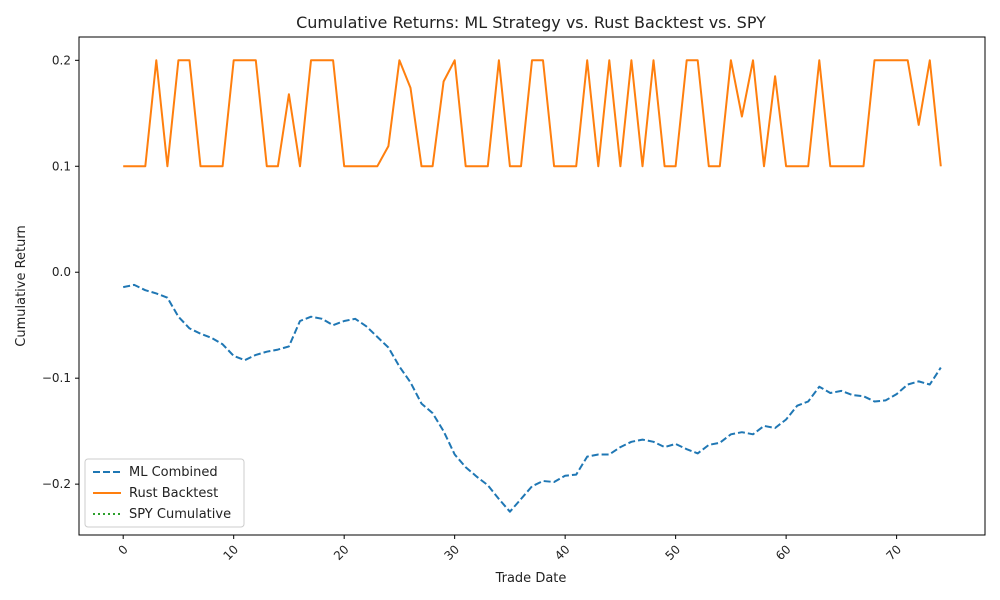 This screenshot has height=600, width=1000. What do you see at coordinates (56, 378) in the screenshot?
I see `y-tick-label: −0.1` at bounding box center [56, 378].